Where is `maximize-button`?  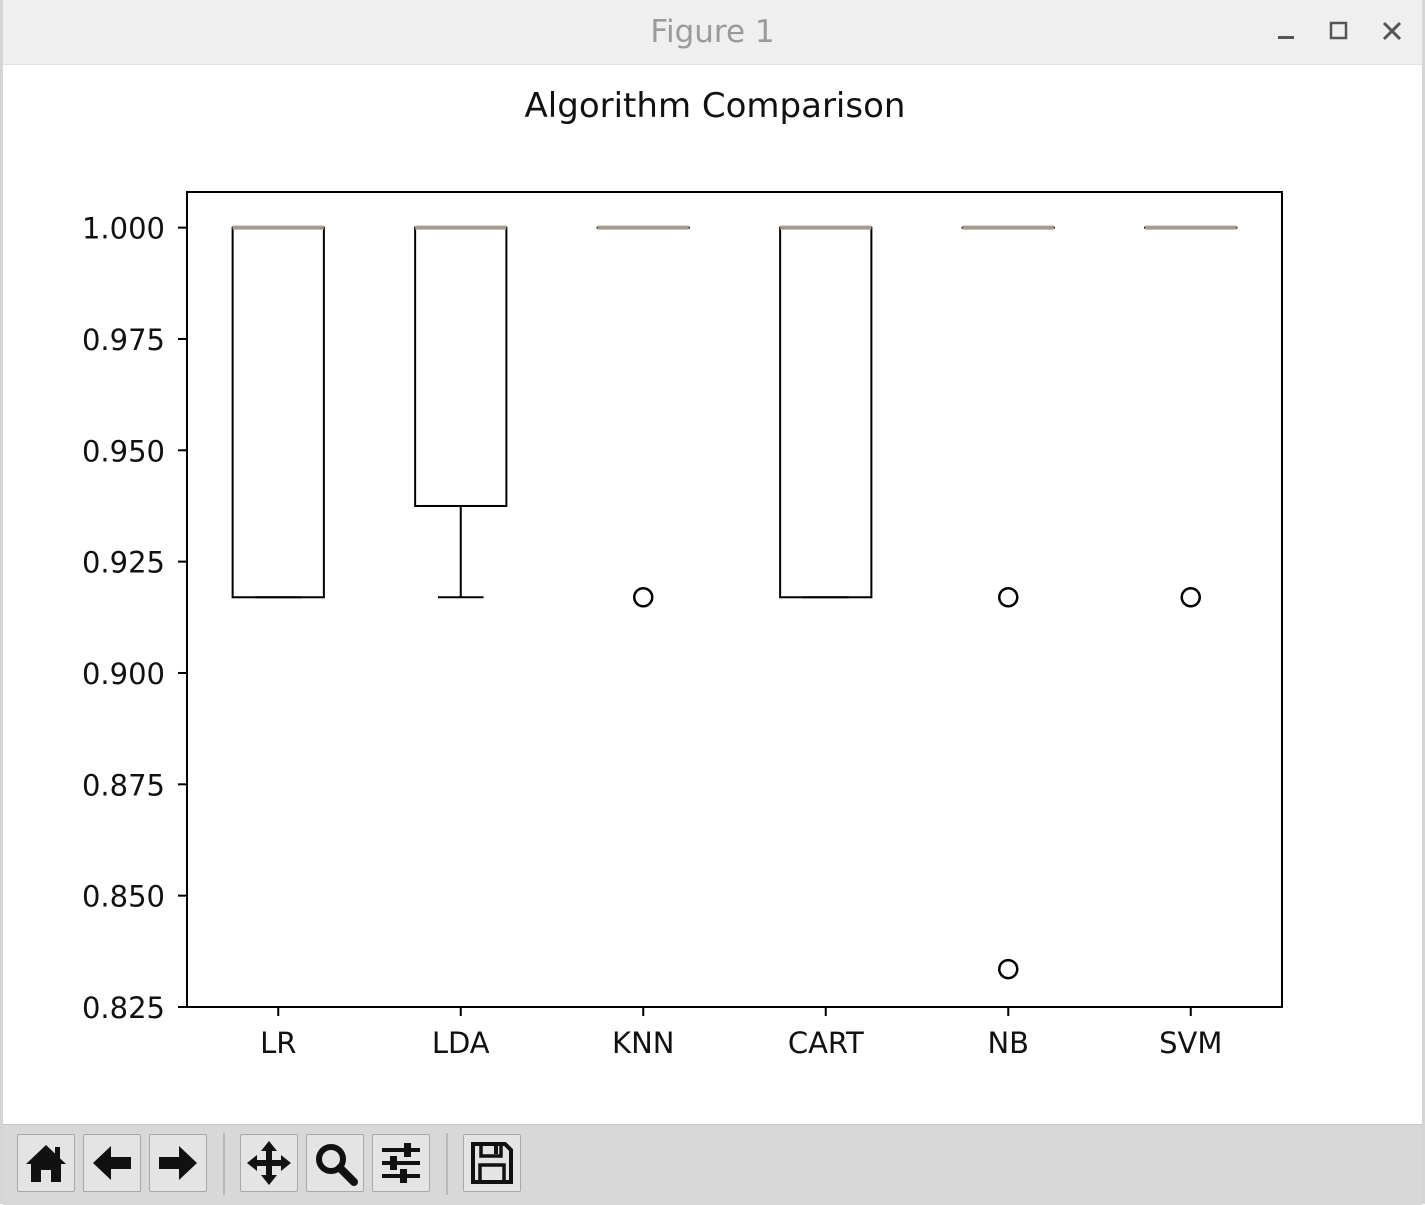 maximize-button is located at coordinates (1339, 31).